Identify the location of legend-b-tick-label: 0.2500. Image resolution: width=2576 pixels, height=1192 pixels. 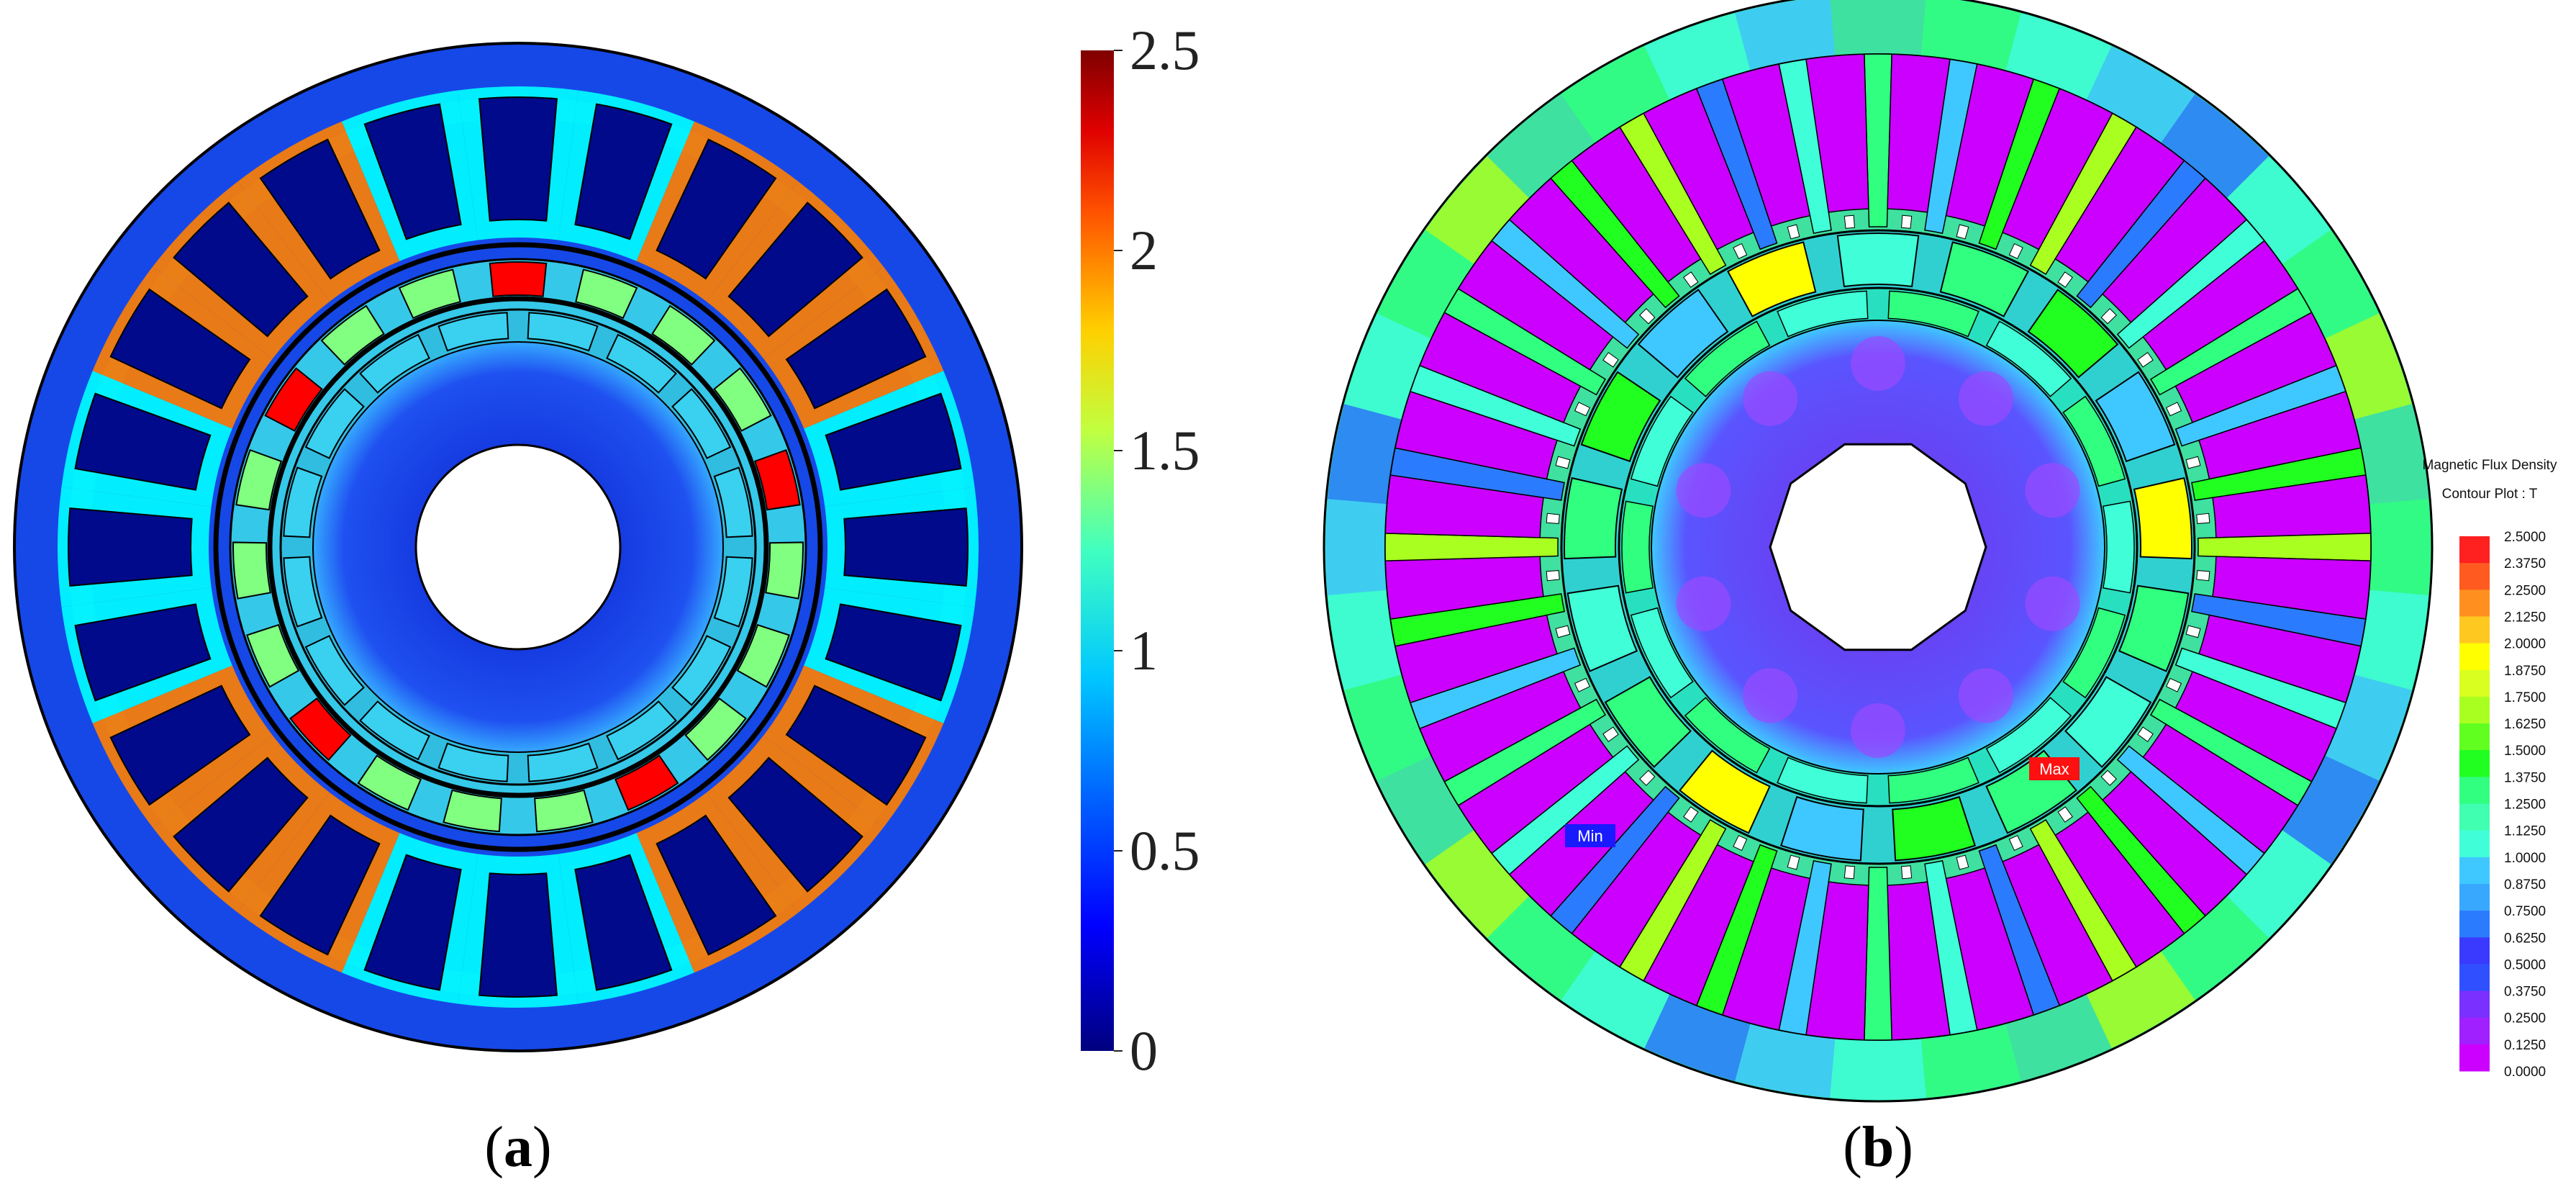
(2525, 1018).